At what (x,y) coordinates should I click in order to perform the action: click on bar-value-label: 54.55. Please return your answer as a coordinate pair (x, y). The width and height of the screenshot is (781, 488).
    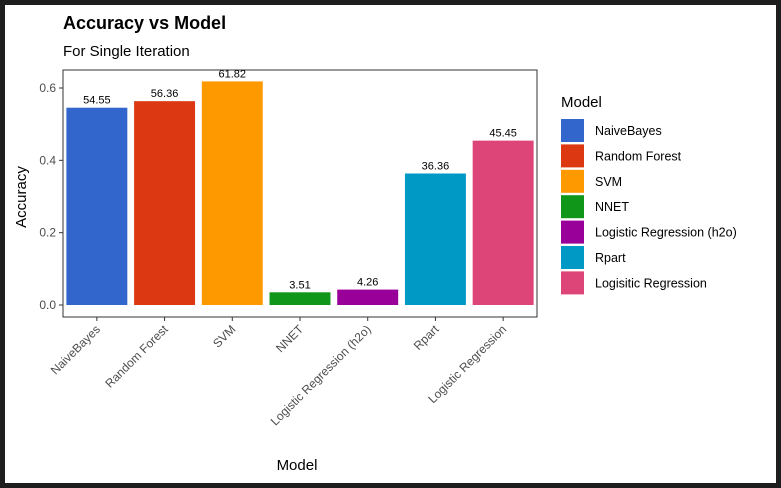
    Looking at the image, I should click on (97, 101).